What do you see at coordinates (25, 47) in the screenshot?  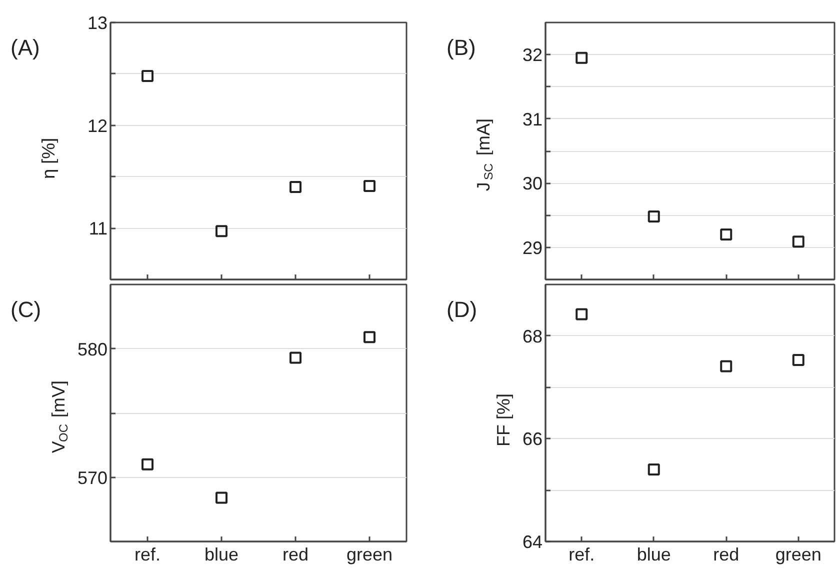 I see `text: (A)` at bounding box center [25, 47].